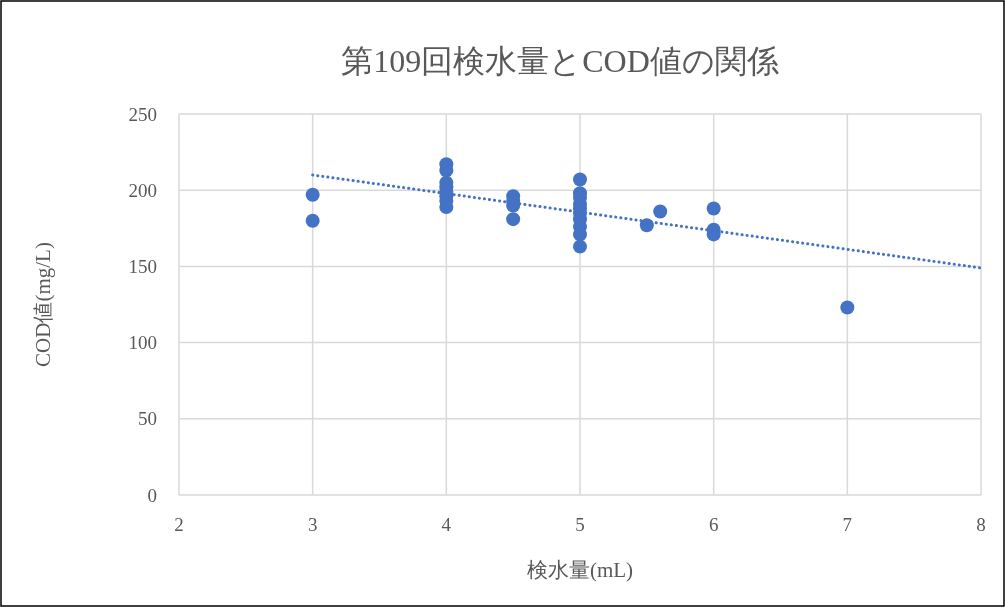 The width and height of the screenshot is (1005, 607). What do you see at coordinates (981, 524) in the screenshot?
I see `x-tick-label: 8` at bounding box center [981, 524].